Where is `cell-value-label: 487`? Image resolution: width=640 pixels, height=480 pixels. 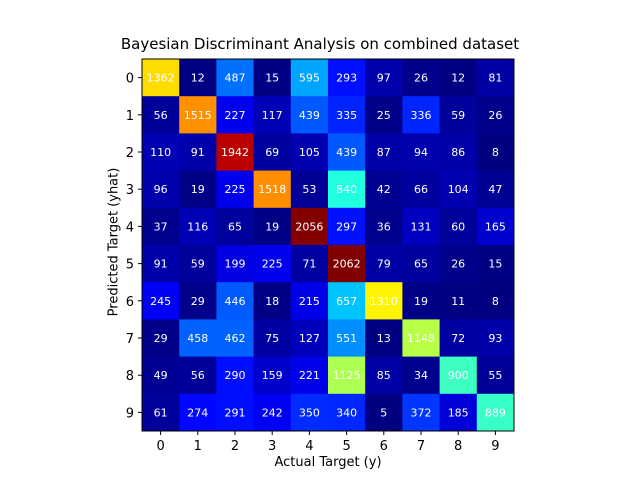 cell-value-label: 487 is located at coordinates (235, 78).